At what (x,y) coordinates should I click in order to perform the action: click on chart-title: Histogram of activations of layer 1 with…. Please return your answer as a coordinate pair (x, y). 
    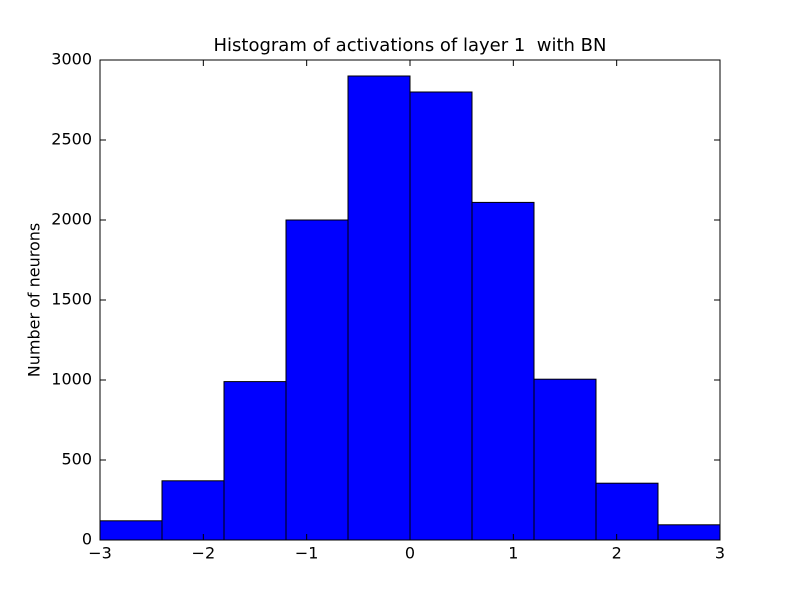
    Looking at the image, I should click on (410, 45).